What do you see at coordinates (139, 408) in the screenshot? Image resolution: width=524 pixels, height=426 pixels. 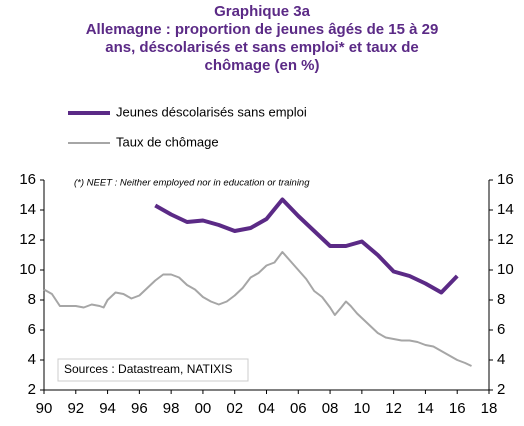 I see `x-tick-label: 96` at bounding box center [139, 408].